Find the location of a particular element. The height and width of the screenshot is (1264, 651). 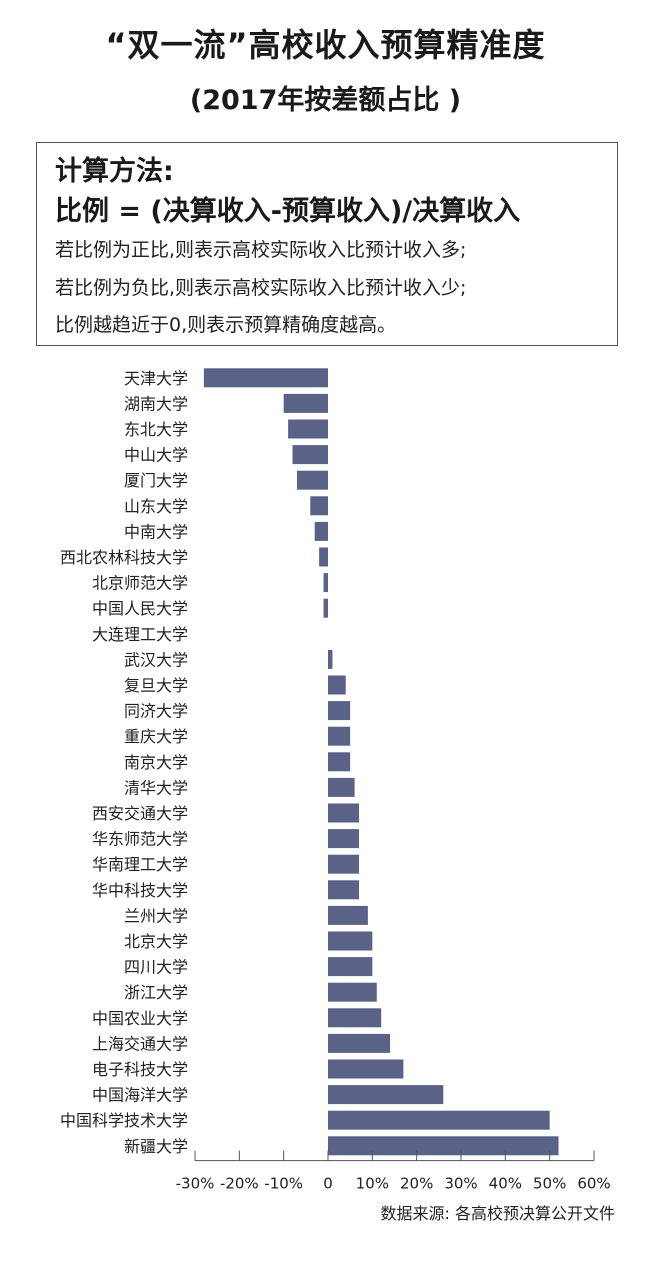

category-label: 中南大学 is located at coordinates (156, 531).